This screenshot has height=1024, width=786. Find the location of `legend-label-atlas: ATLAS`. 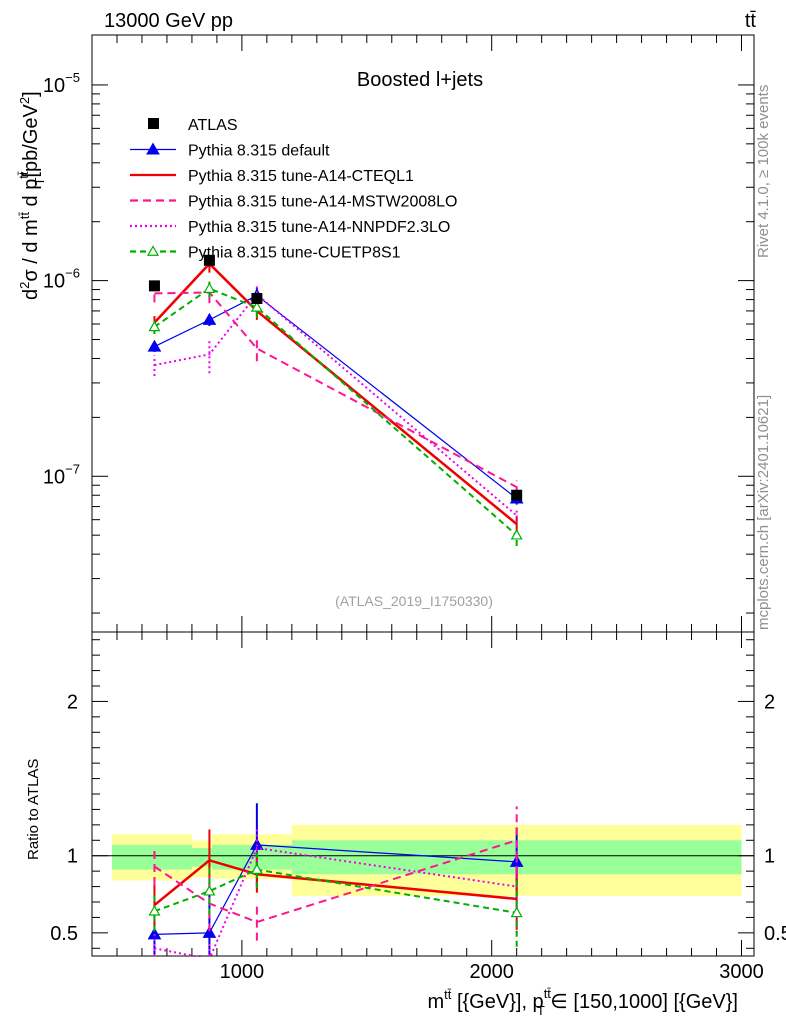

legend-label-atlas: ATLAS is located at coordinates (213, 125).